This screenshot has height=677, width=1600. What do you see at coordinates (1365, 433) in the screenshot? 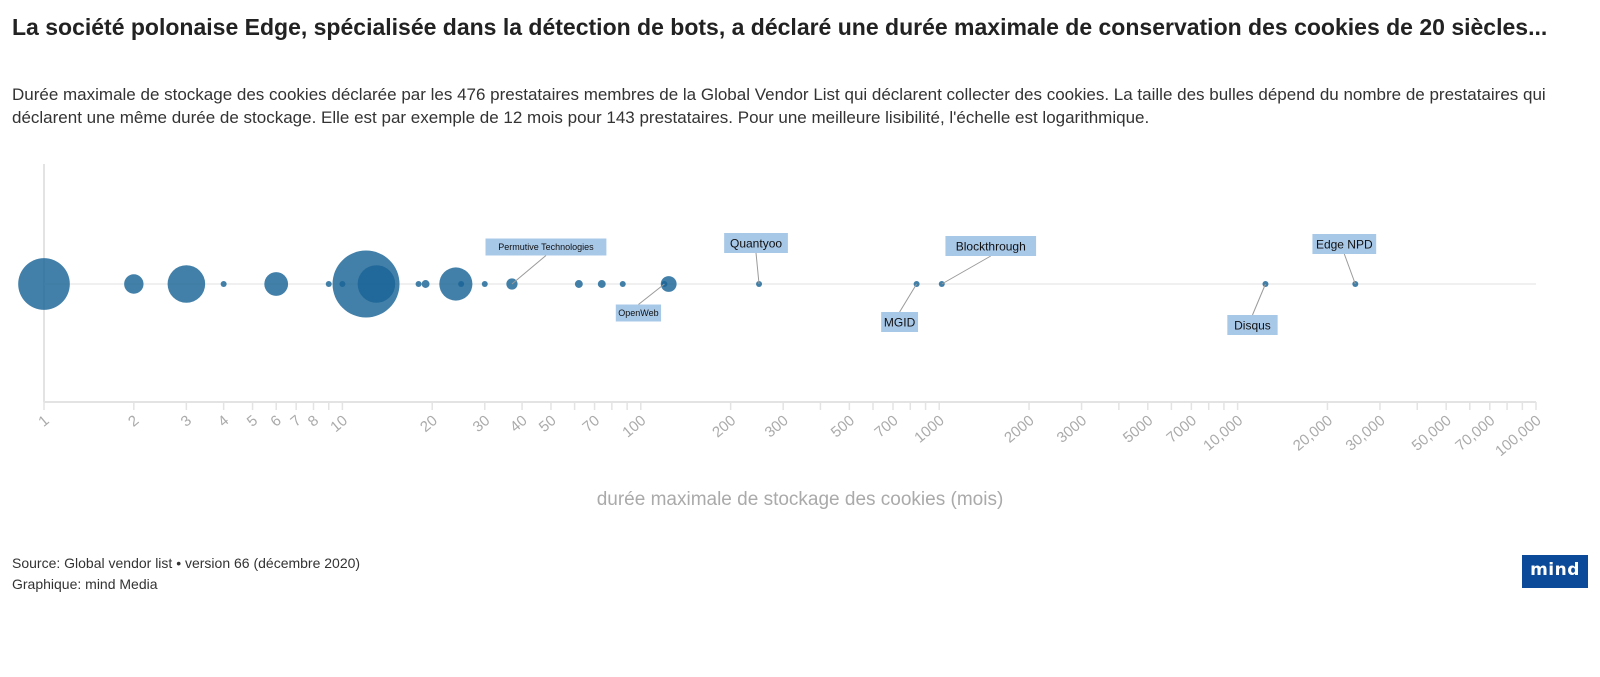
I see `x-tick-label: 30,000` at bounding box center [1365, 433].